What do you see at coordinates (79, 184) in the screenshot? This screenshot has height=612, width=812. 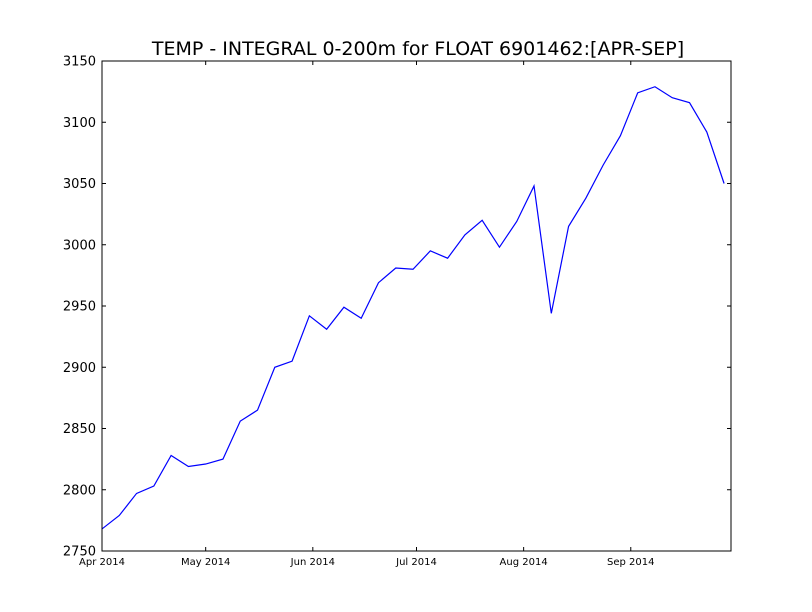 I see `y-tick-label: 3050` at bounding box center [79, 184].